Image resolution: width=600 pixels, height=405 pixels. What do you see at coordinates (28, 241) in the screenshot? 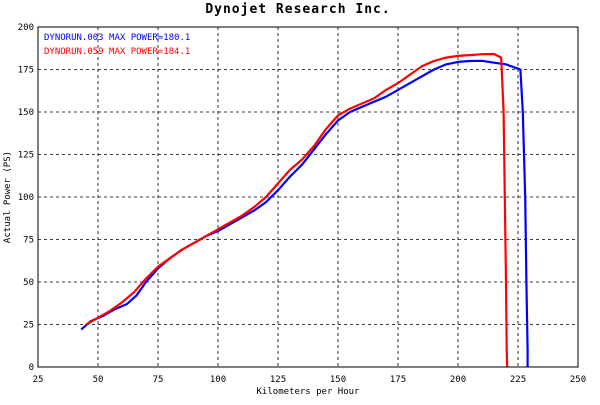
I see `y-tick-label: 75` at bounding box center [28, 241].